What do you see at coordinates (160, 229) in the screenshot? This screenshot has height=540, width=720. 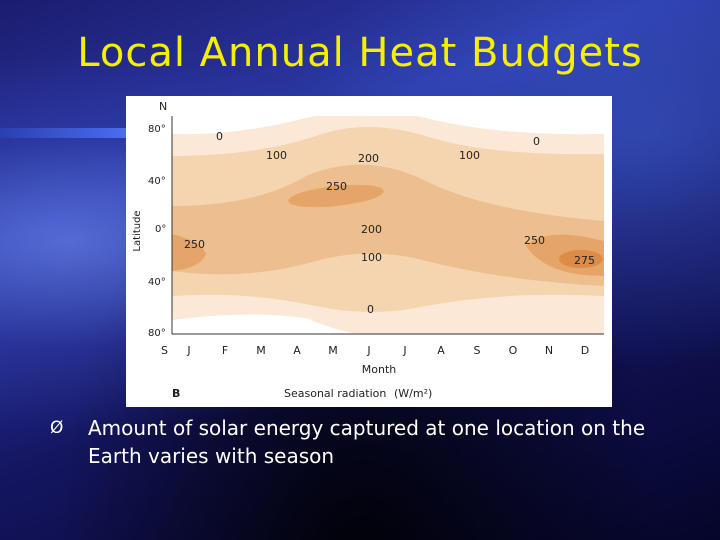 I see `lat-tick-label: 0°` at bounding box center [160, 229].